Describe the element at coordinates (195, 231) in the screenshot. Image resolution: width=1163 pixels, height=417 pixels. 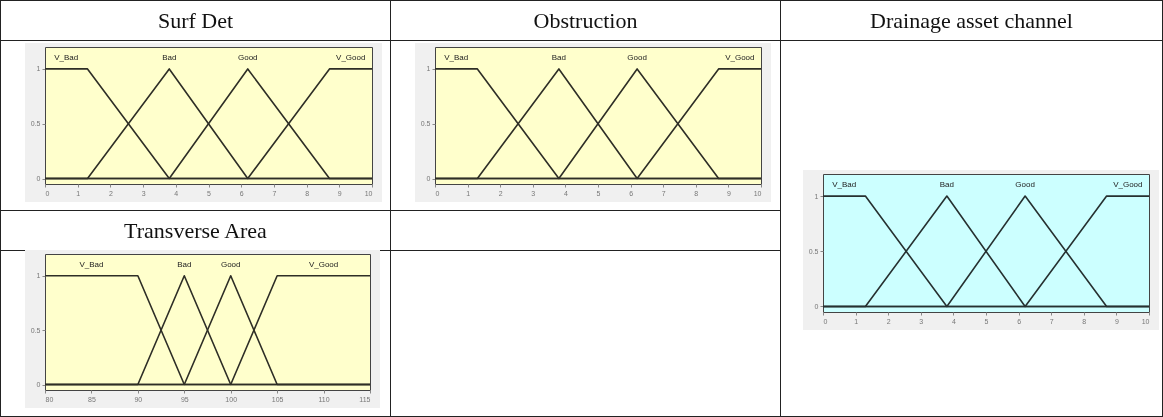
I see `chart-title: Transverse Area` at that location.